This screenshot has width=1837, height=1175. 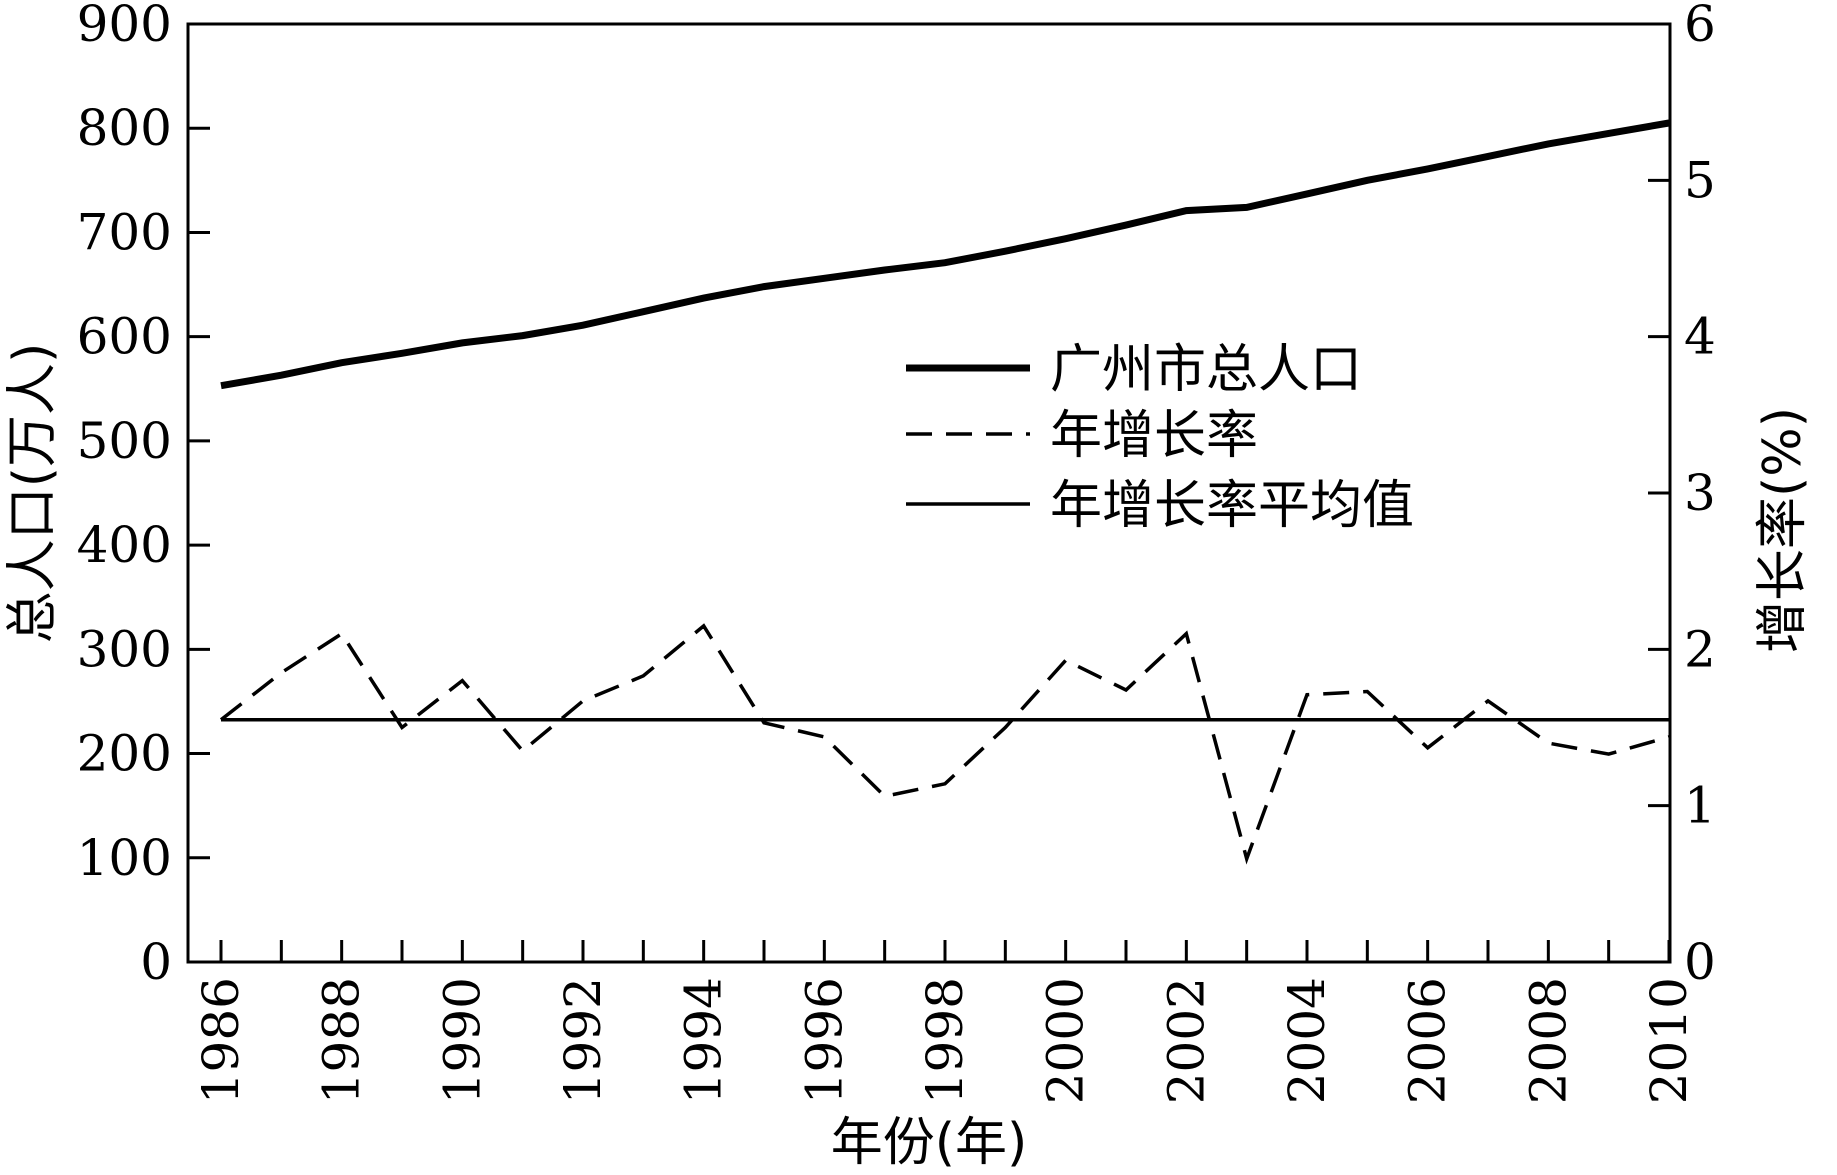 I want to click on x-tick-label: 2000, so click(x=1066, y=1040).